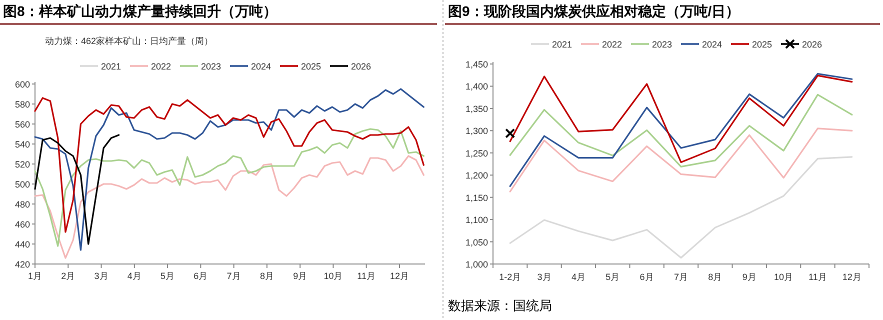 The height and width of the screenshot is (320, 883). What do you see at coordinates (476, 242) in the screenshot?
I see `y-tick-label: 1,050` at bounding box center [476, 242].